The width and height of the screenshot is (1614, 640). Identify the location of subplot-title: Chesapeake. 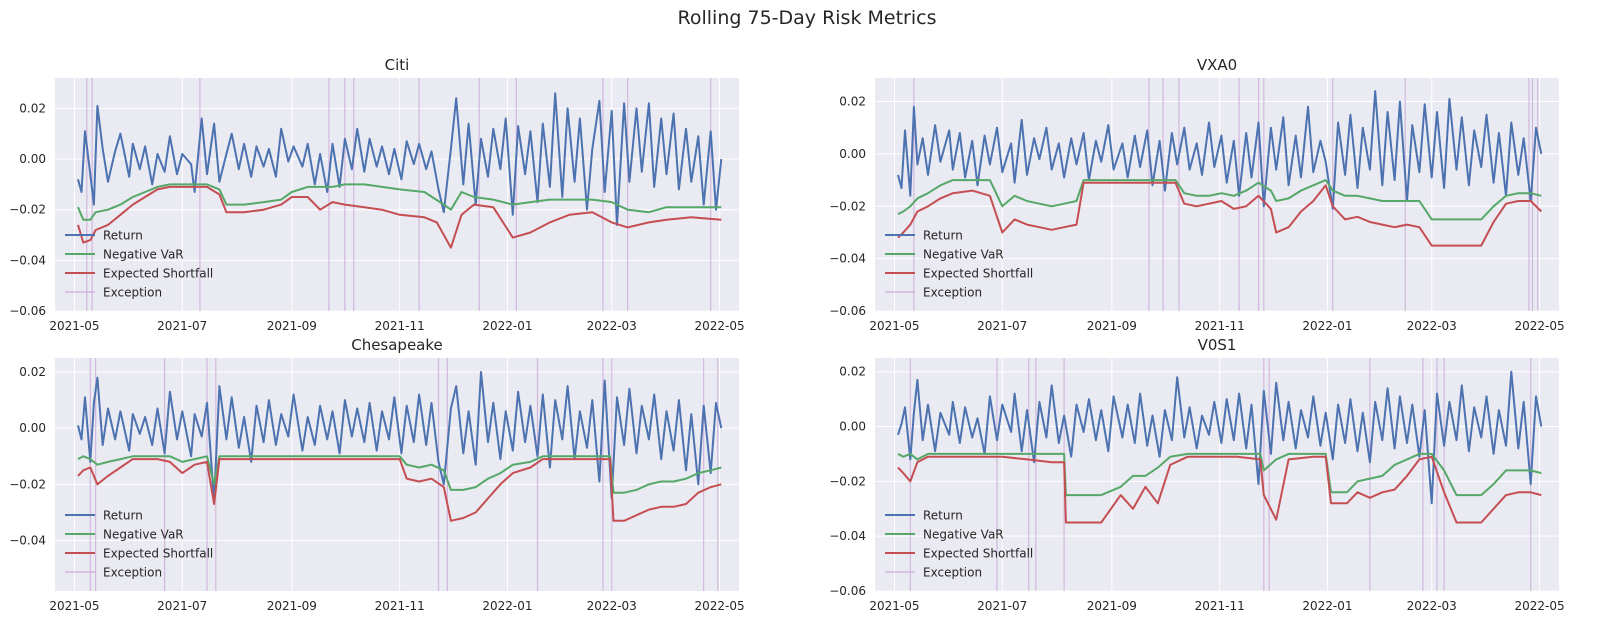
(397, 345).